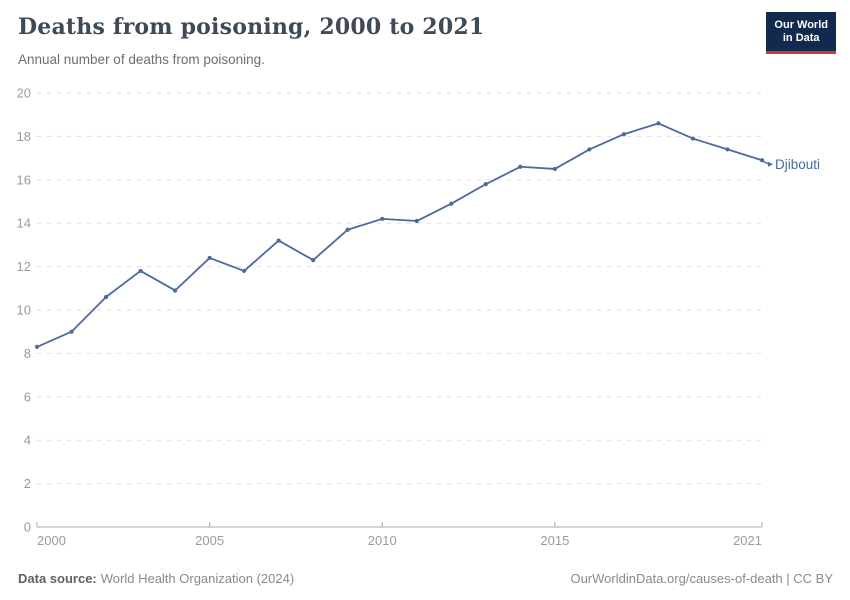  What do you see at coordinates (801, 25) in the screenshot?
I see `owid-logo-line1: Our World` at bounding box center [801, 25].